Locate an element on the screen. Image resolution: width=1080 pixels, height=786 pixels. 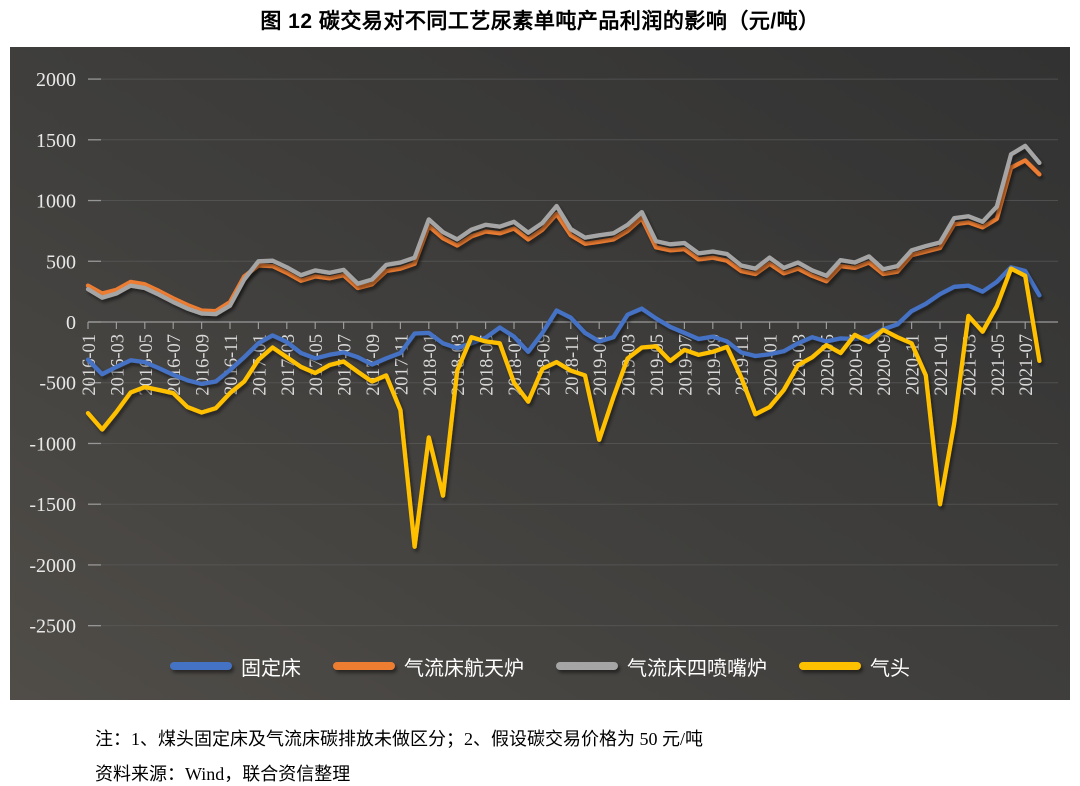
x-tick-label: 2021-01 is located at coordinates (942, 365).